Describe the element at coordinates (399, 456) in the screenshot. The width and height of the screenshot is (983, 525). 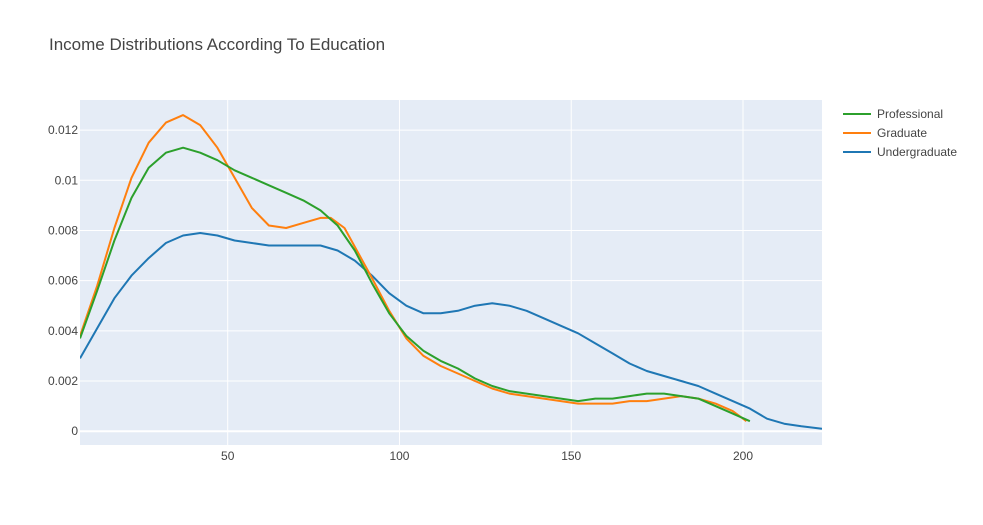
I see `x-tick-label: 100` at that location.